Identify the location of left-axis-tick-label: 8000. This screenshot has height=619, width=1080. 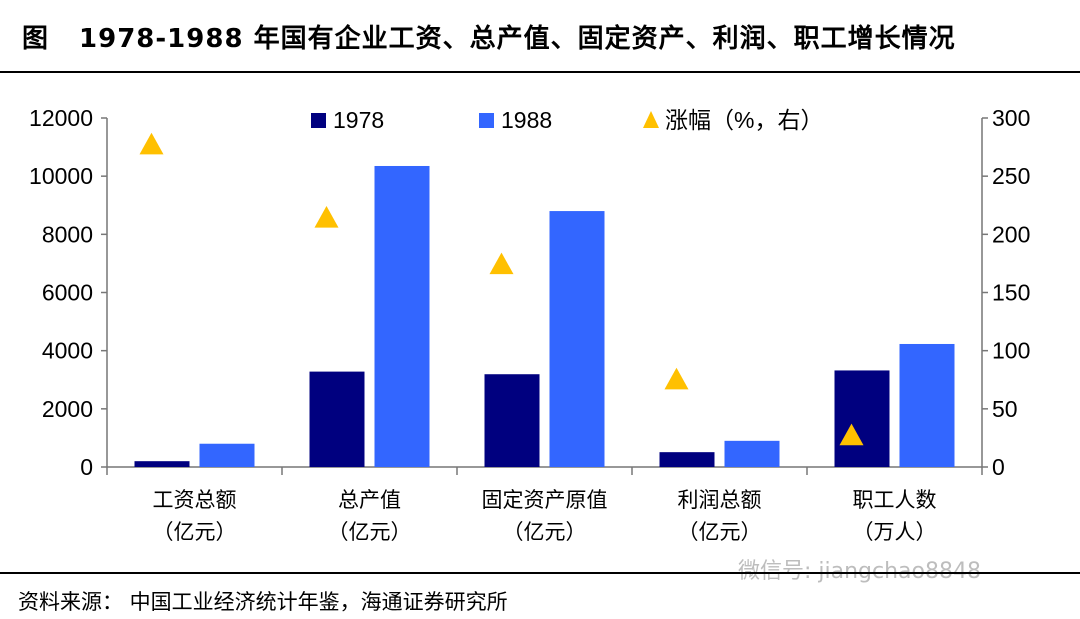
(67, 234).